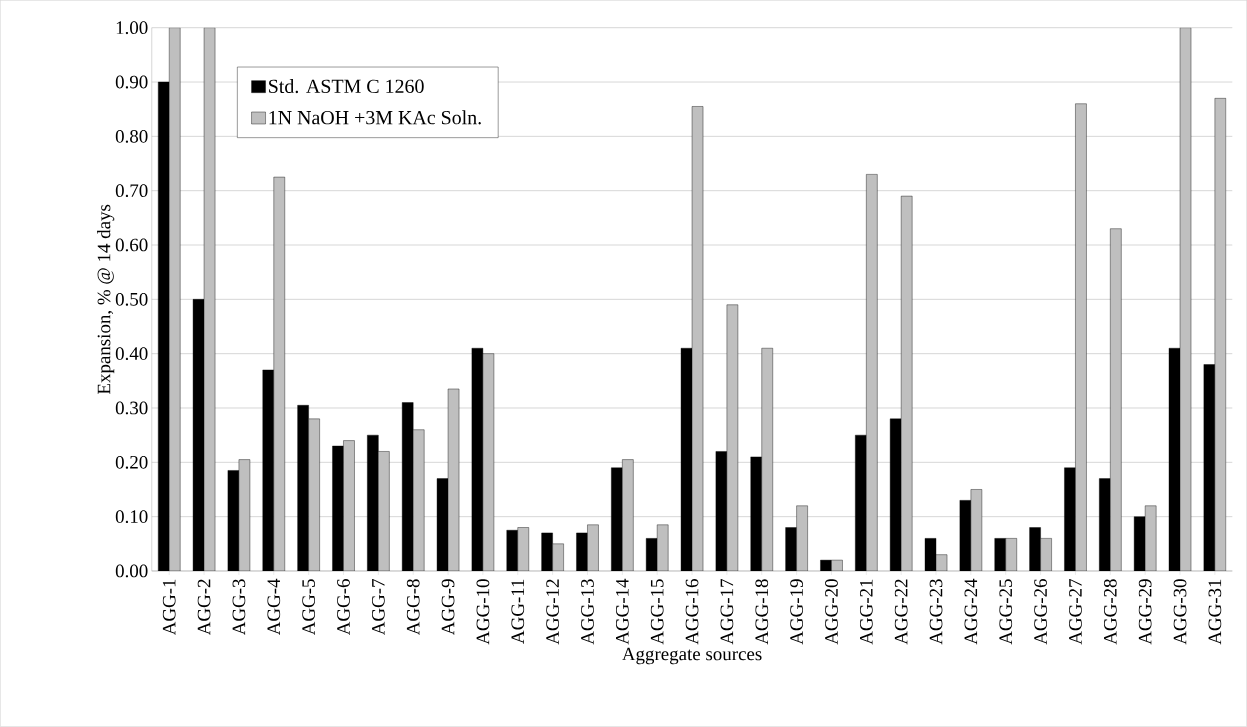 This screenshot has height=727, width=1247. Describe the element at coordinates (132, 28) in the screenshot. I see `y-tick-label: 1.00` at that location.